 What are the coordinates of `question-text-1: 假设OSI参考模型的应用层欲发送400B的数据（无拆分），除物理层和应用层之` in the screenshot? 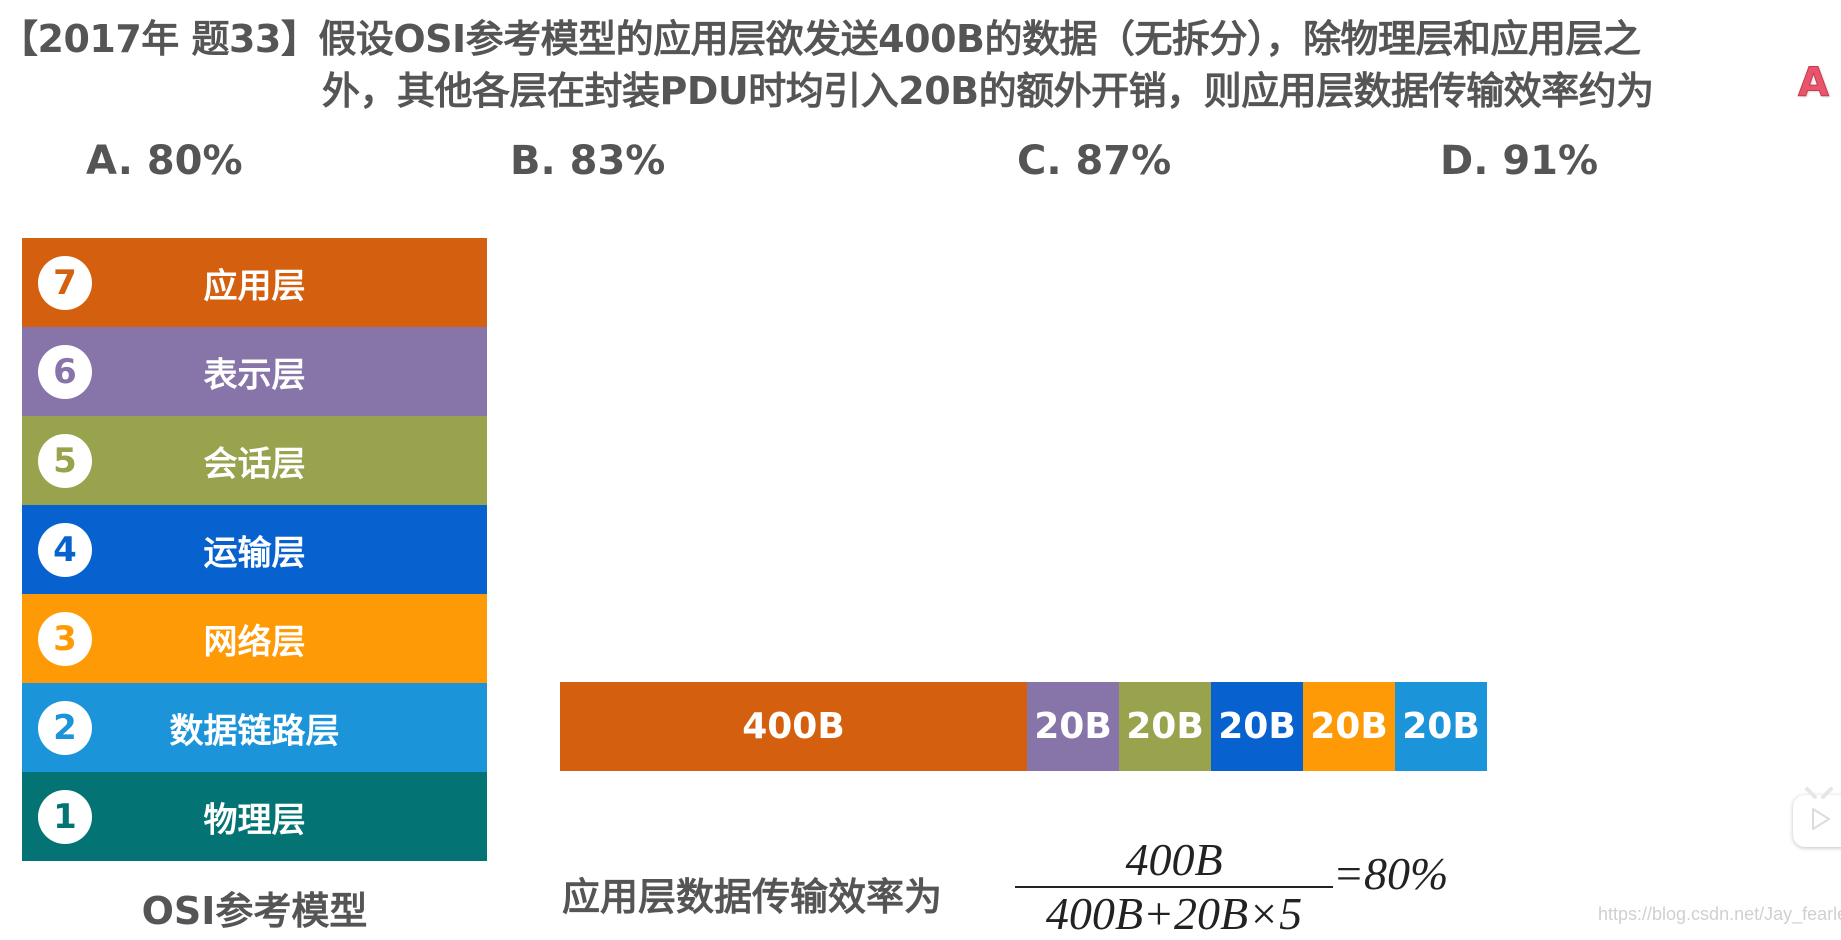 It's located at (979, 39).